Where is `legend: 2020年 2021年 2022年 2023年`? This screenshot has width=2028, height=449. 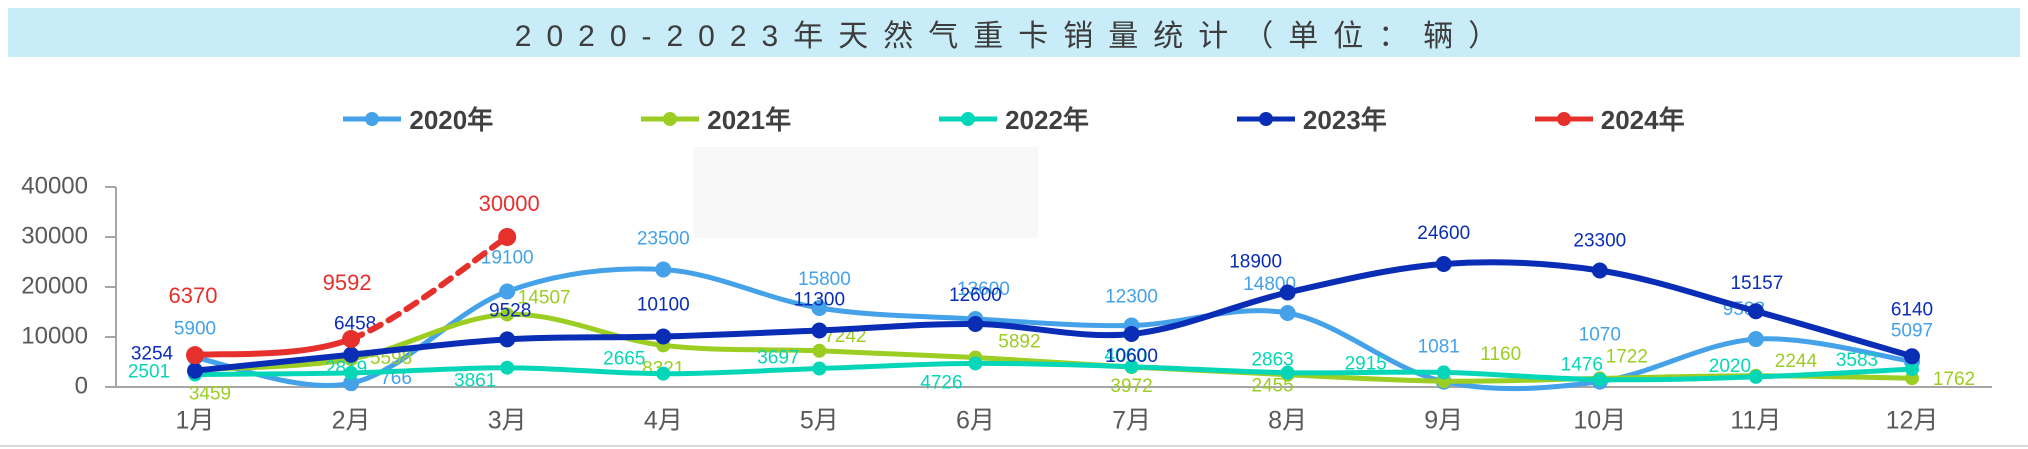
legend: 2020年 2021年 2022年 2023年 is located at coordinates (1014, 118).